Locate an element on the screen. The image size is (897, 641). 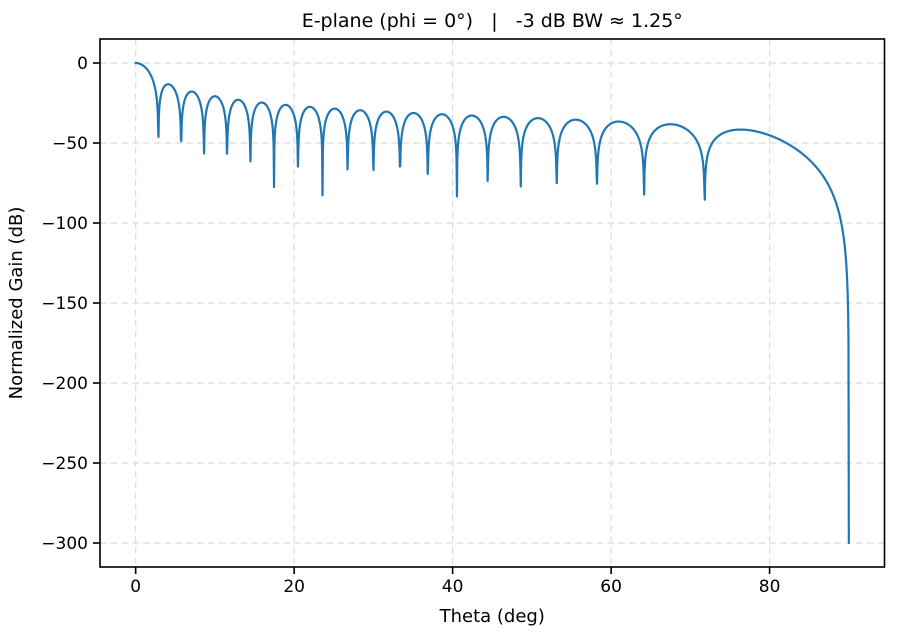
y-tick-label: −250 is located at coordinates (64, 464).